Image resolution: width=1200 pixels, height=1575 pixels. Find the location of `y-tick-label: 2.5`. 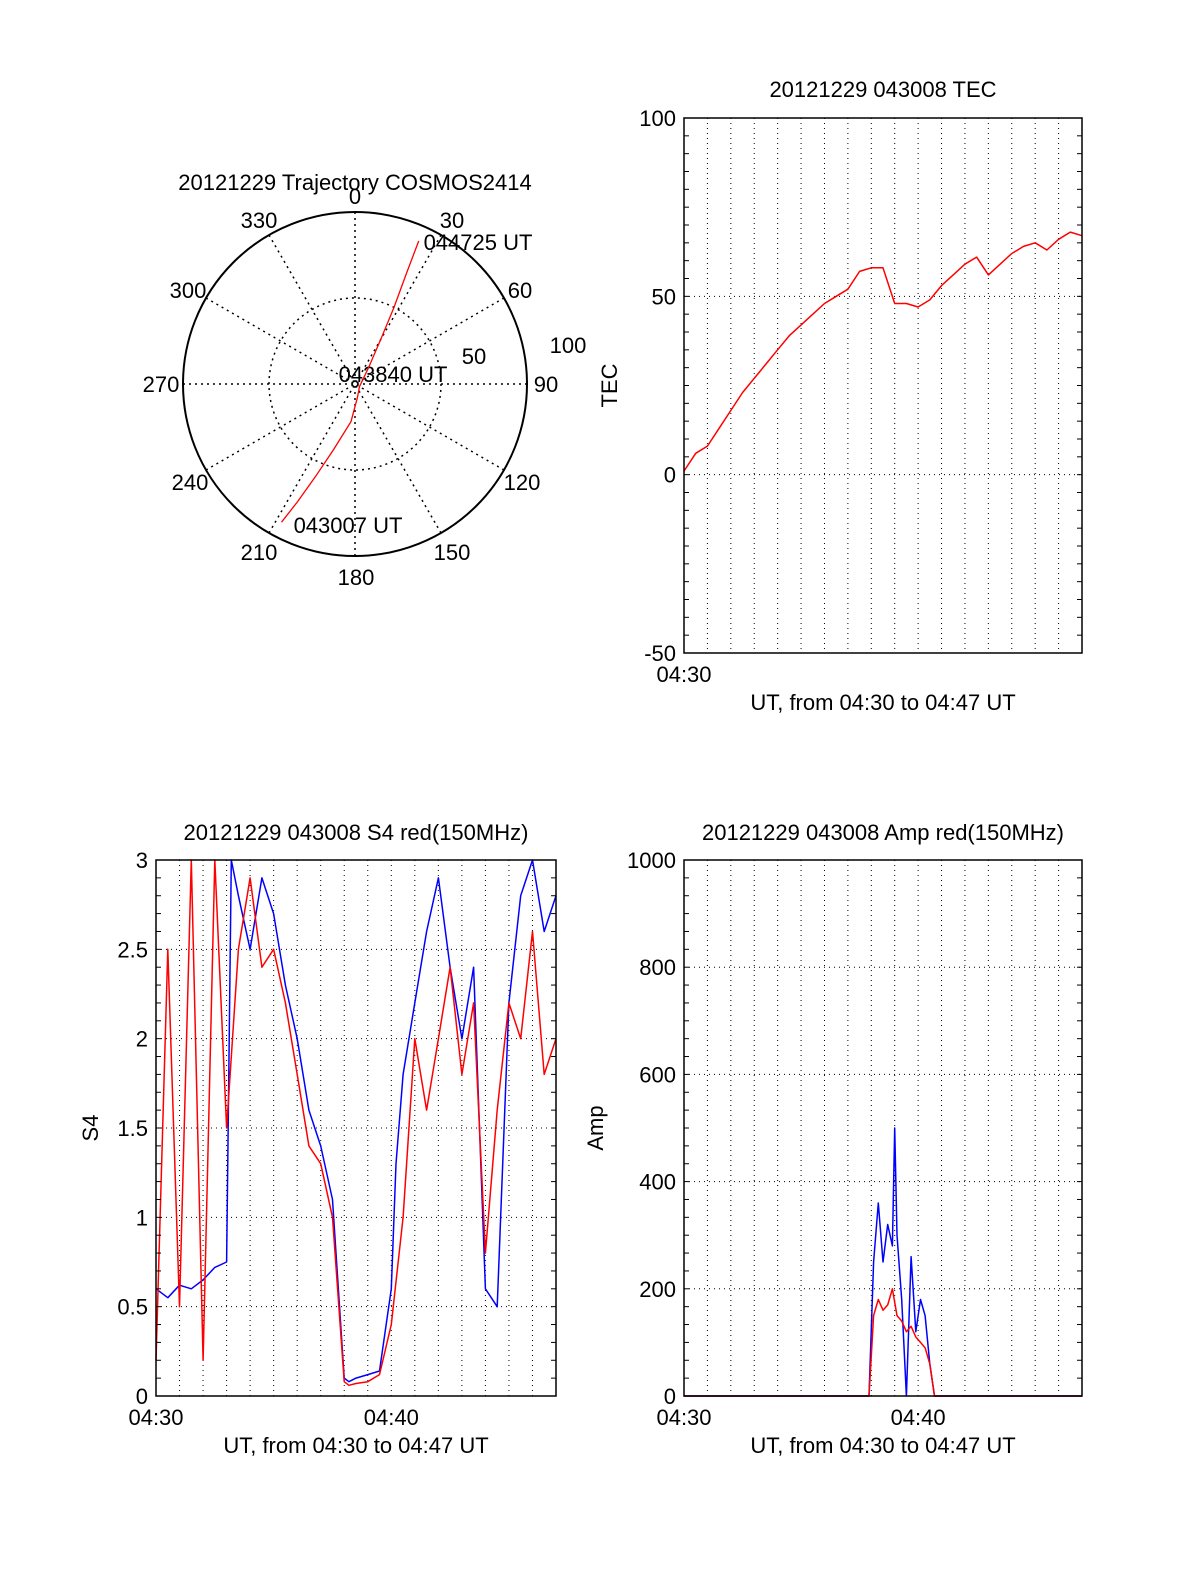

y-tick-label: 2.5 is located at coordinates (132, 949).